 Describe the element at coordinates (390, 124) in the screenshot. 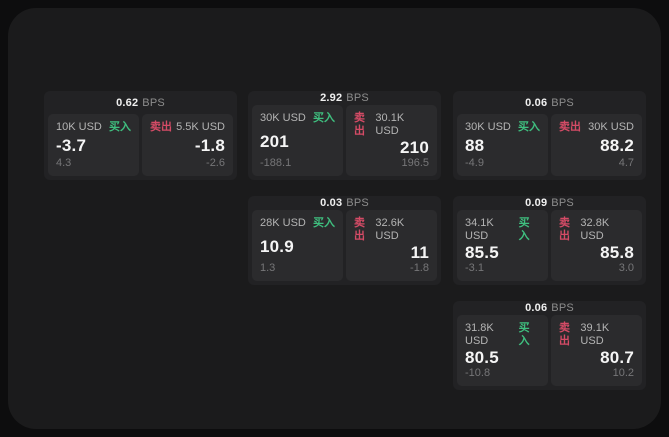

I see `sell-notional: 30.1K USD` at that location.